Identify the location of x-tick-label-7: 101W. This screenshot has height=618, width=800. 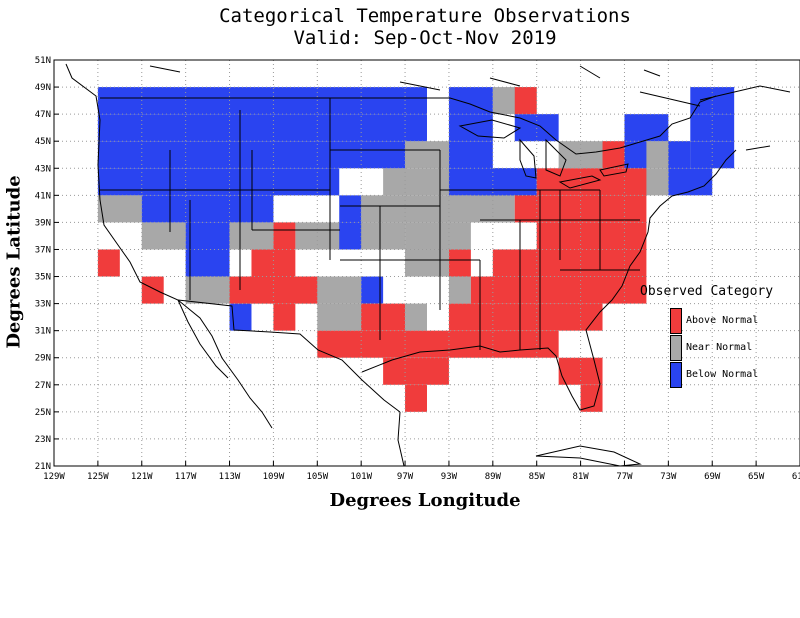
(361, 477).